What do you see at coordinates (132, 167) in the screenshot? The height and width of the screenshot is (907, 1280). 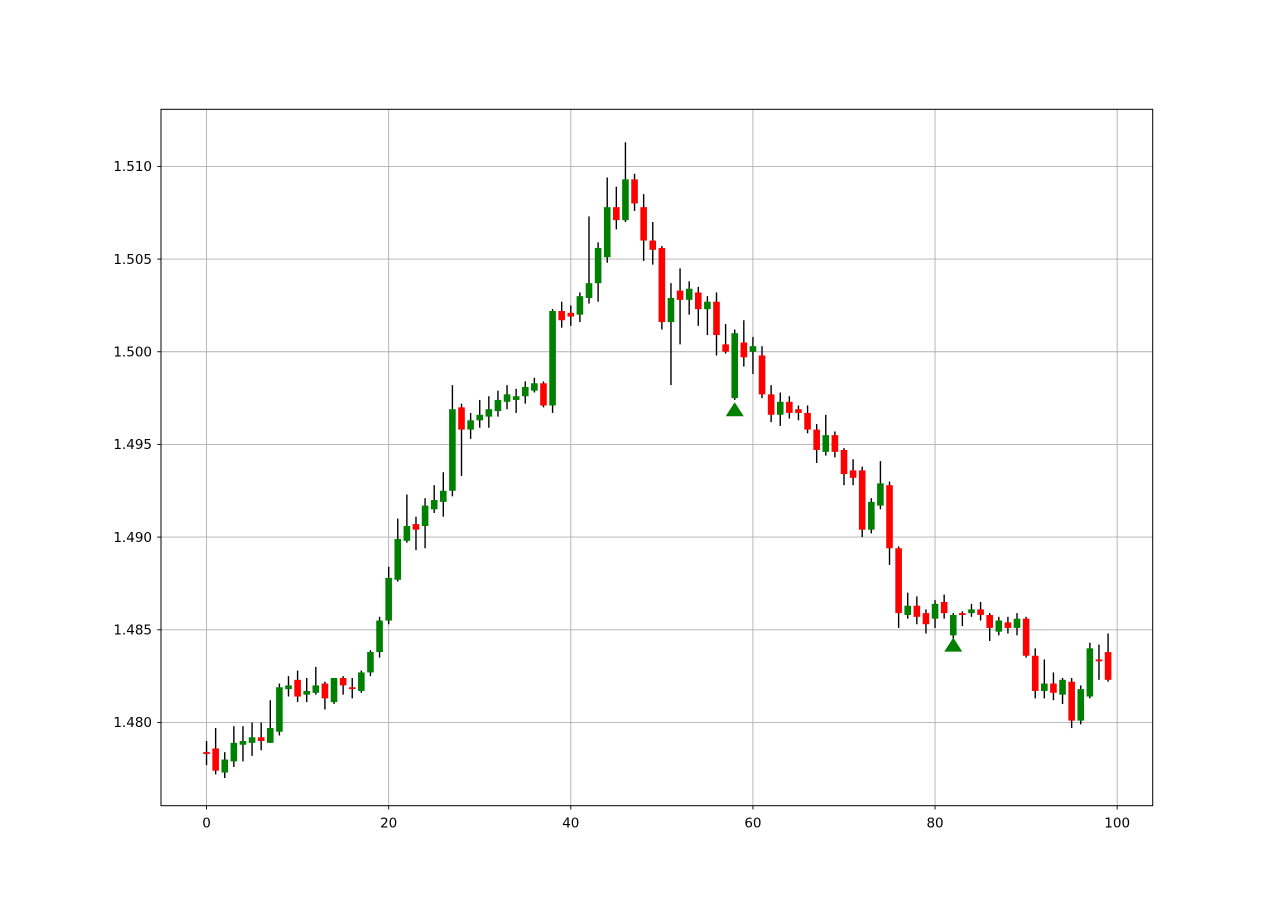 I see `y-tick-label: 1.510` at bounding box center [132, 167].